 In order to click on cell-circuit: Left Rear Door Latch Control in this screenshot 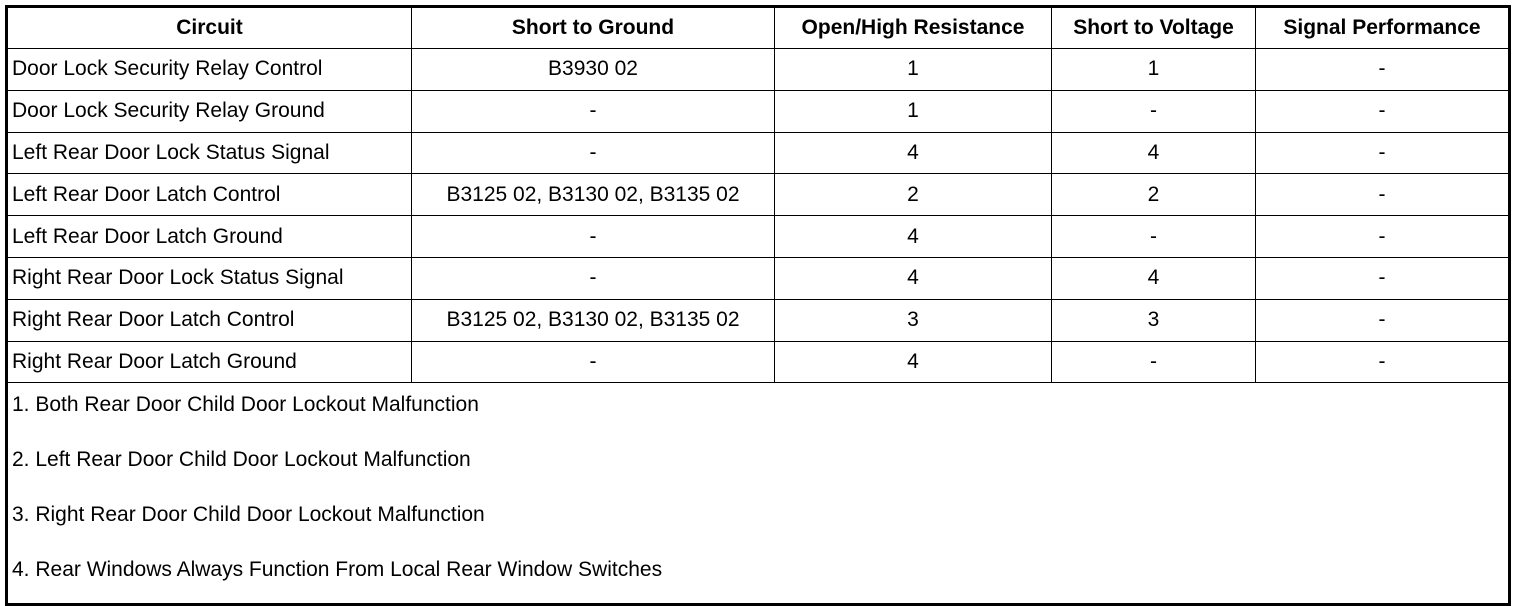, I will do `click(209, 195)`.